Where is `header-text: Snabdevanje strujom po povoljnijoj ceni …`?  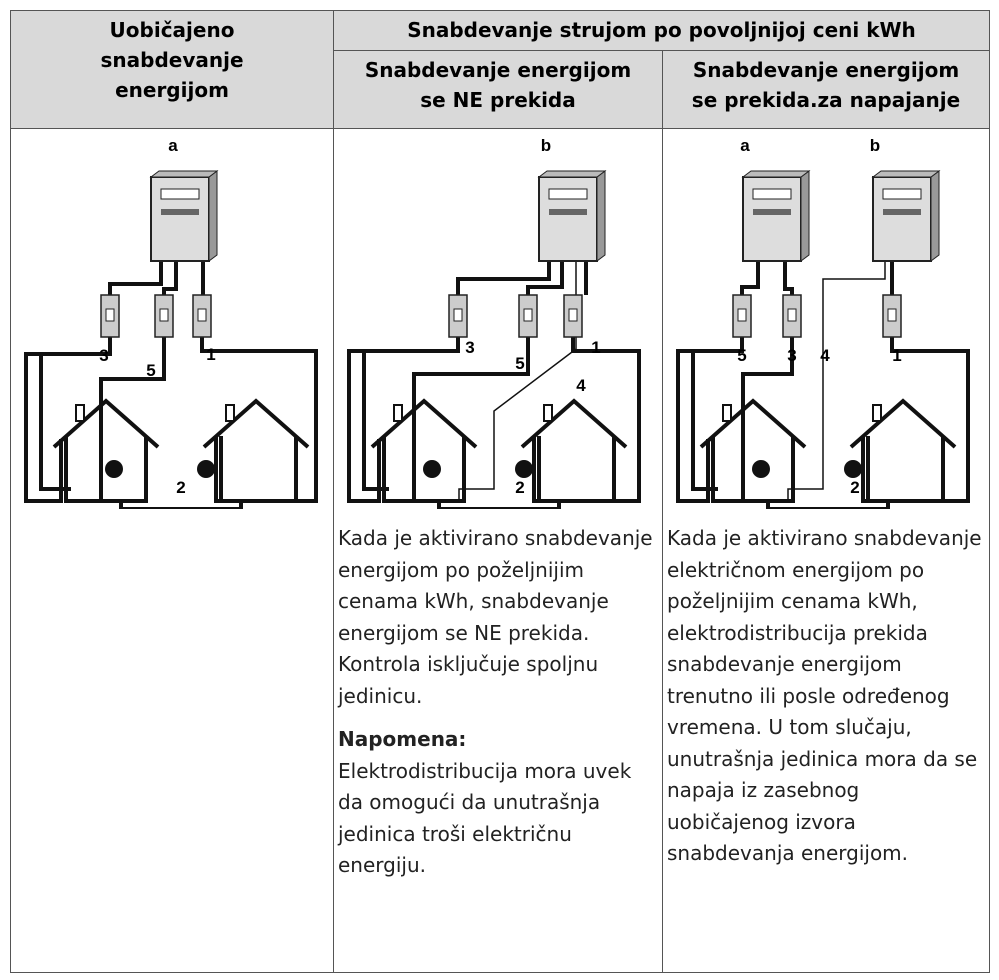
header-text: Snabdevanje strujom po povoljnijoj ceni … is located at coordinates (661, 30).